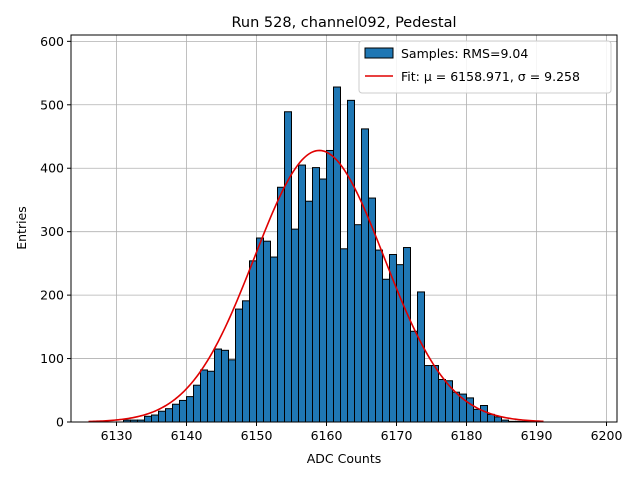 The height and width of the screenshot is (480, 640). What do you see at coordinates (343, 23) in the screenshot?
I see `chart-title: Run 528, channel092, Pedestal` at bounding box center [343, 23].